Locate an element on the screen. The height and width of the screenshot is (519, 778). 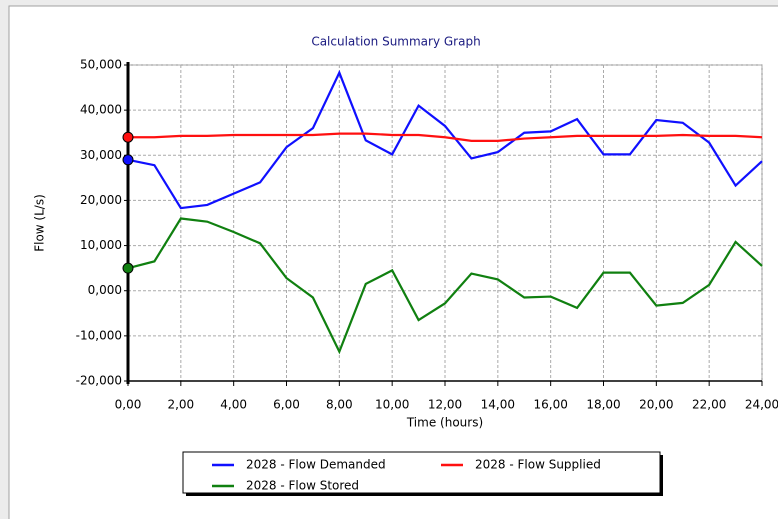
y-tick-label: 20,000 is located at coordinates (101, 200).